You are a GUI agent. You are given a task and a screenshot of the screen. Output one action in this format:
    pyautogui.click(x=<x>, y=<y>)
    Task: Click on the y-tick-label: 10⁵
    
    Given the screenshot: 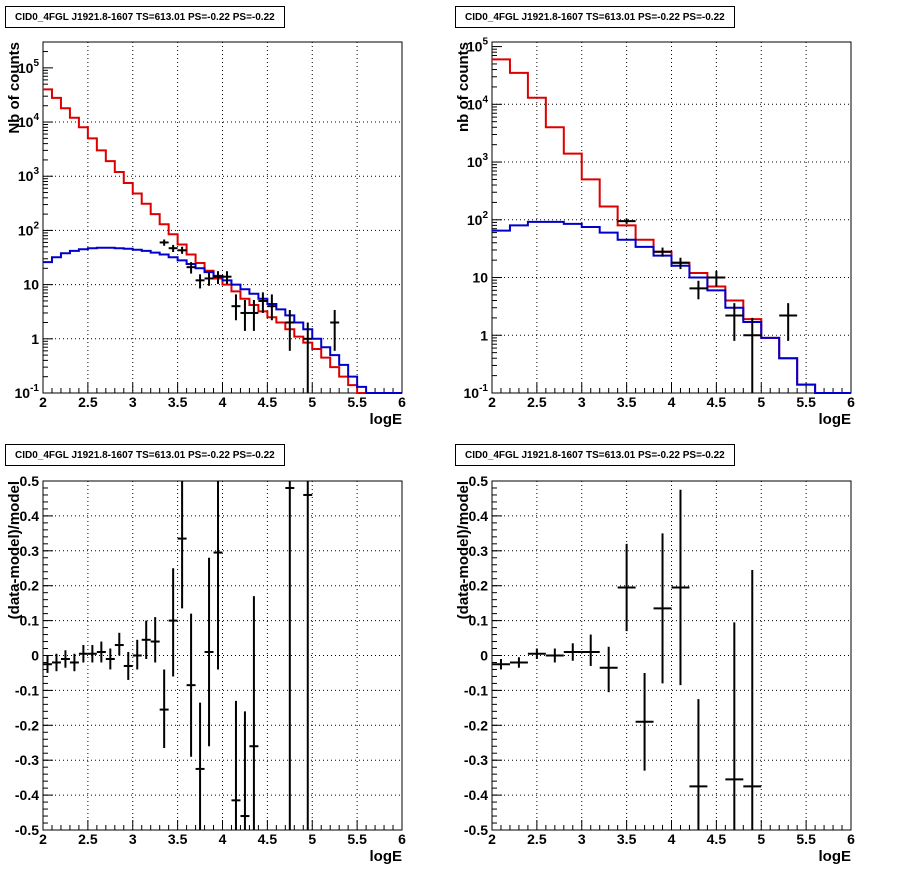 What is the action you would take?
    pyautogui.click(x=29, y=67)
    